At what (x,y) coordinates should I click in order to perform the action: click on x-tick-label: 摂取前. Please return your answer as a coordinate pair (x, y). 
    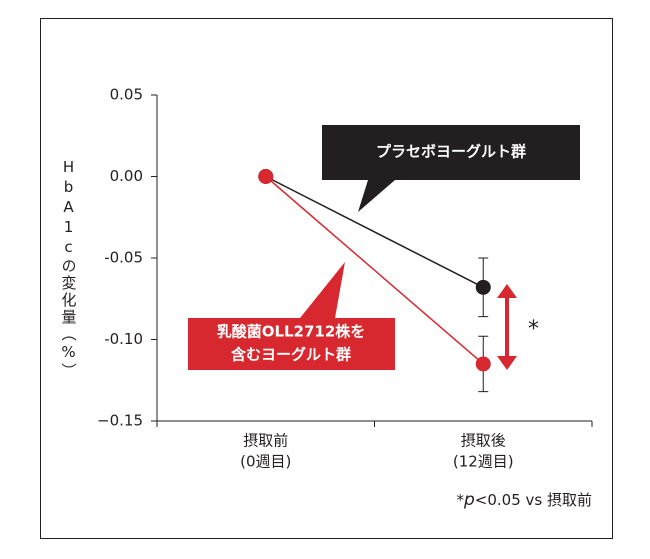
    Looking at the image, I should click on (265, 441).